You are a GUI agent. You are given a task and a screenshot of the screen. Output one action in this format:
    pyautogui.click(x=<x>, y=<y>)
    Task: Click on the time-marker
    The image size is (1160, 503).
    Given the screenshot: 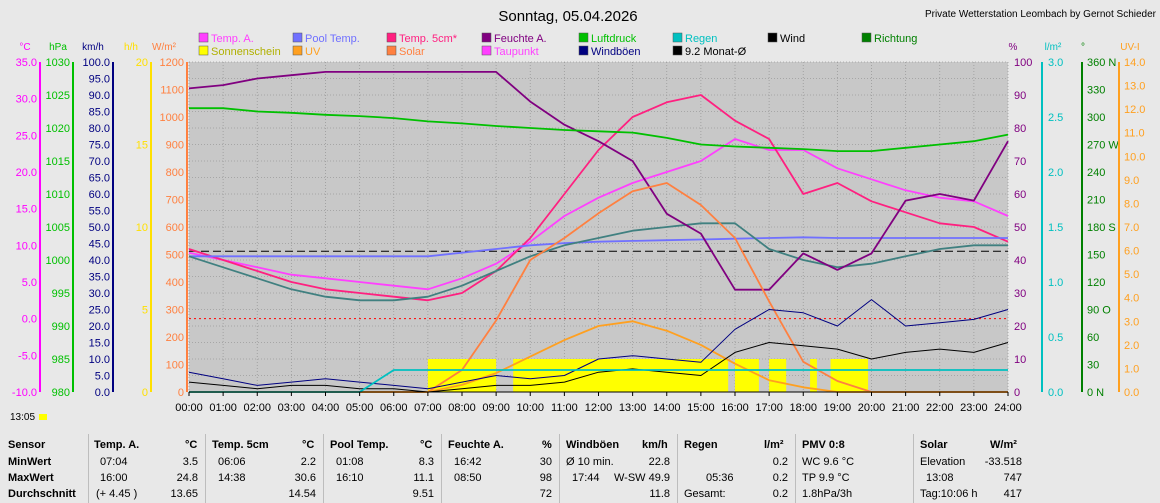 What is the action you would take?
    pyautogui.click(x=43, y=417)
    